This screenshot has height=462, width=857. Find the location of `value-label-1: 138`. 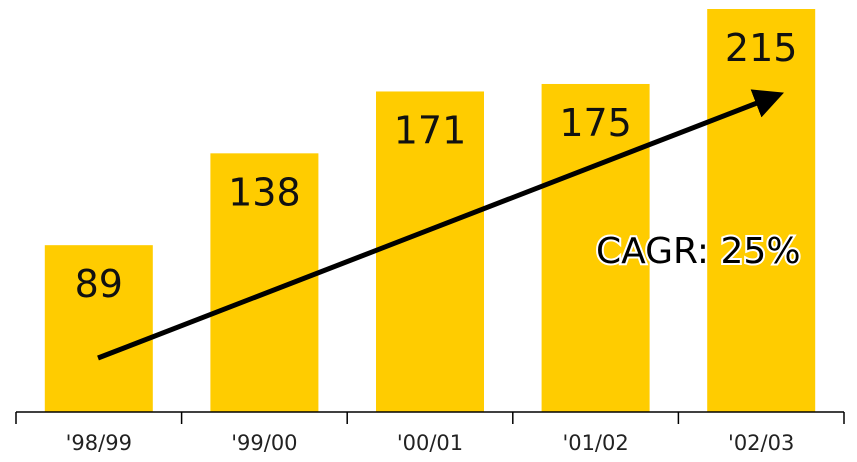

value-label-1: 138 is located at coordinates (264, 192).